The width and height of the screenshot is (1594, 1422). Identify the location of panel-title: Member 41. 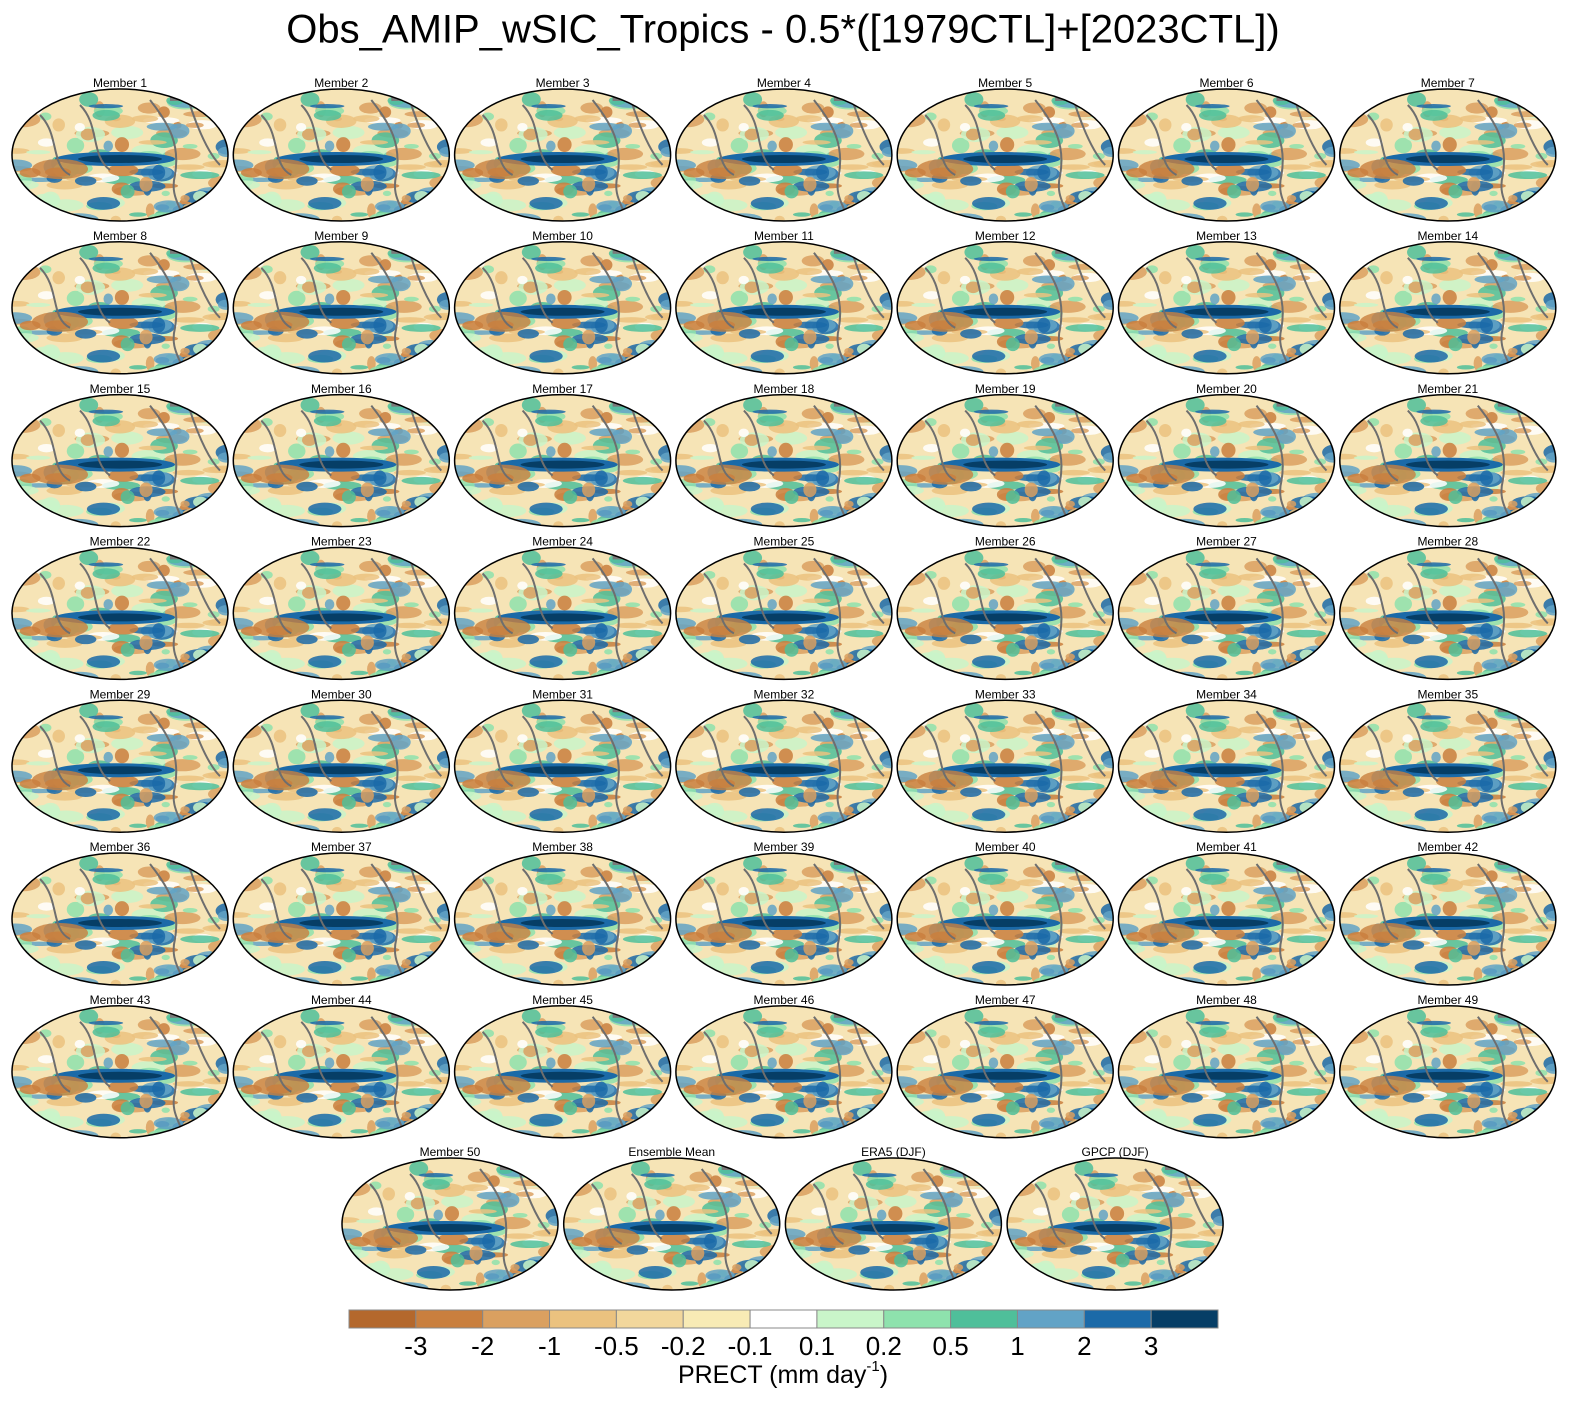
(1226, 847).